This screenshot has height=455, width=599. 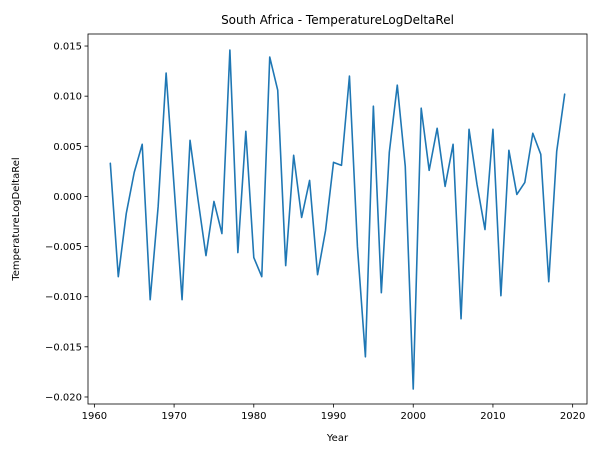 What do you see at coordinates (173, 416) in the screenshot?
I see `x-tick-label: 1970` at bounding box center [173, 416].